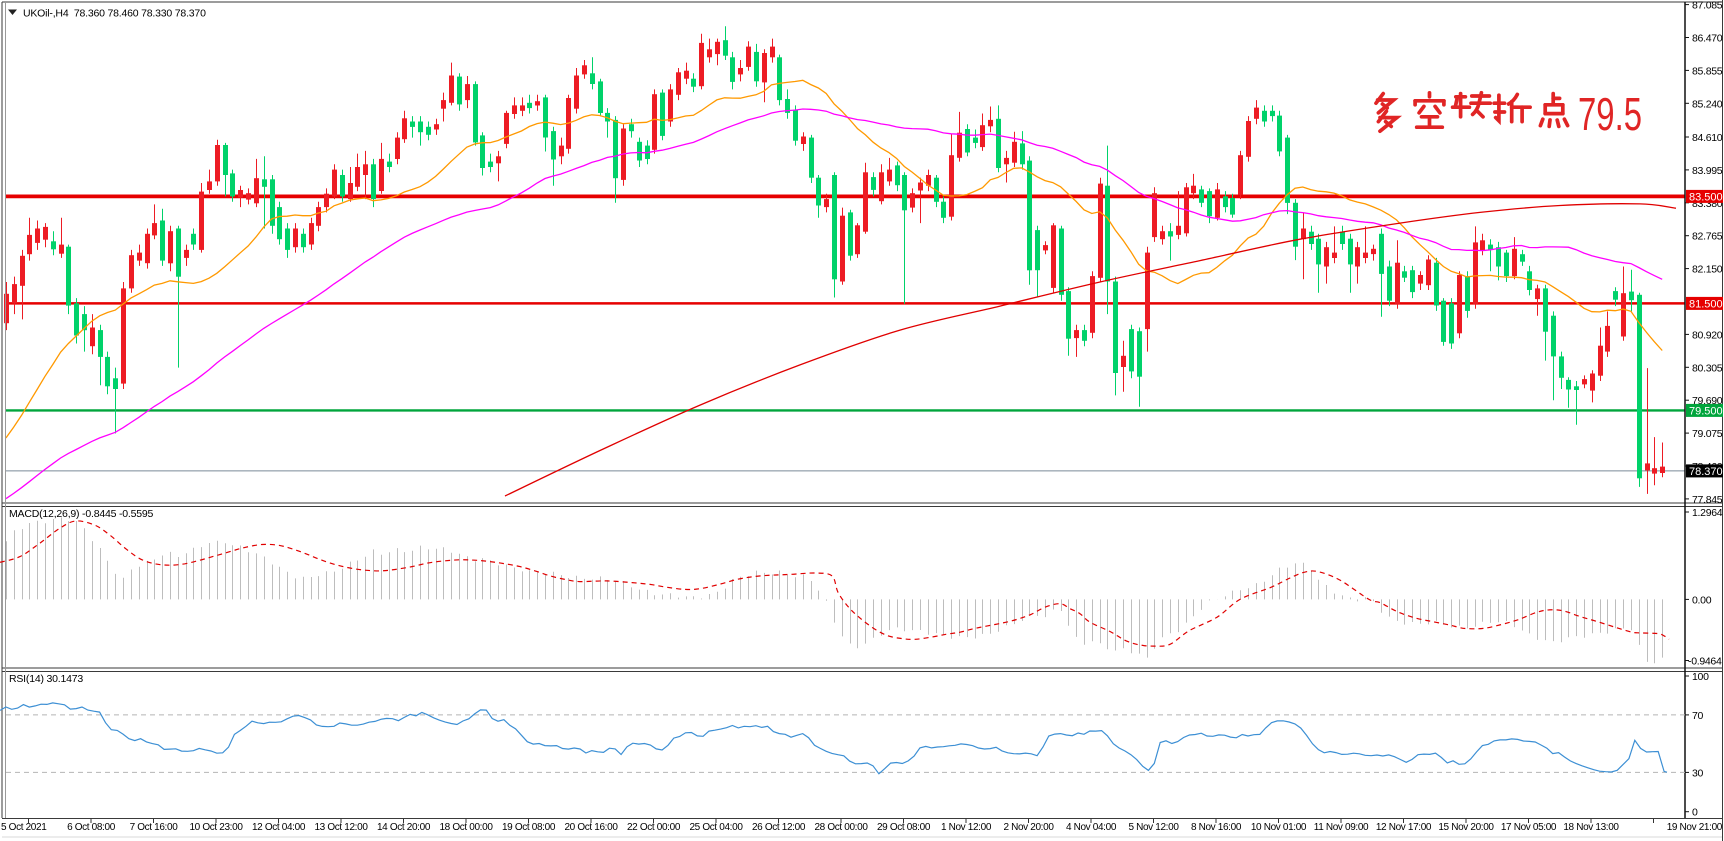 This screenshot has height=841, width=1724. I want to click on svg-text: 82.150, so click(1707, 270).